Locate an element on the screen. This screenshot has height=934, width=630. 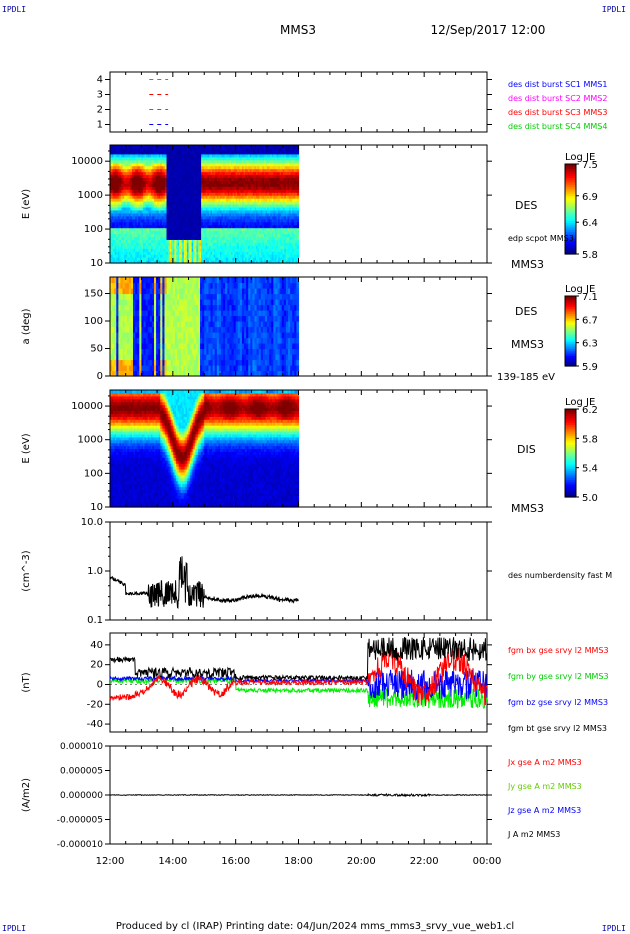
y-tick-label: 10 is located at coordinates (96, 263).